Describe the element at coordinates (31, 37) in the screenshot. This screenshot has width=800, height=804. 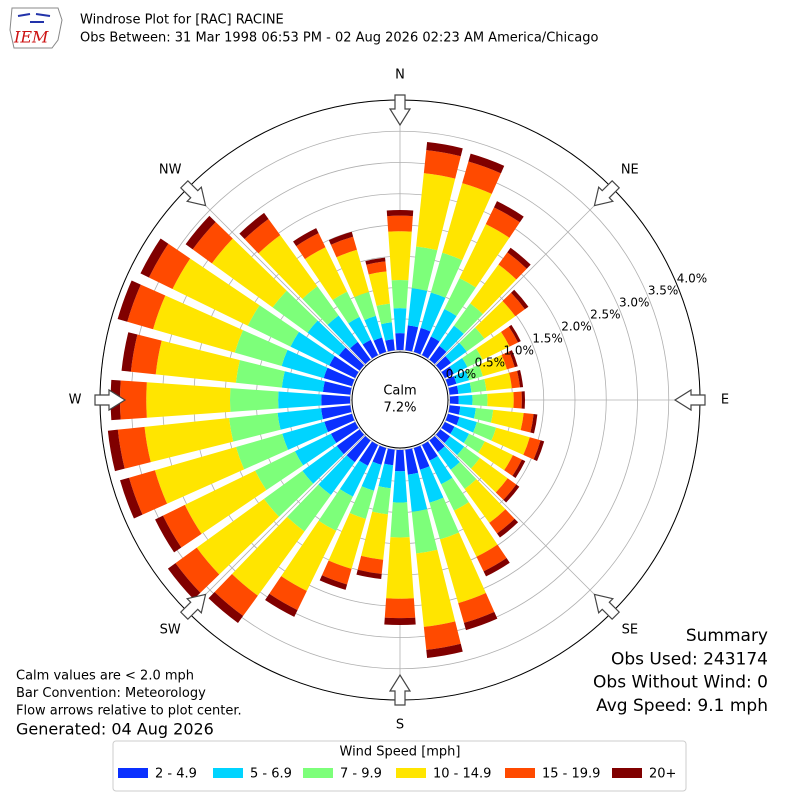
I see `logo-text: IEM` at that location.